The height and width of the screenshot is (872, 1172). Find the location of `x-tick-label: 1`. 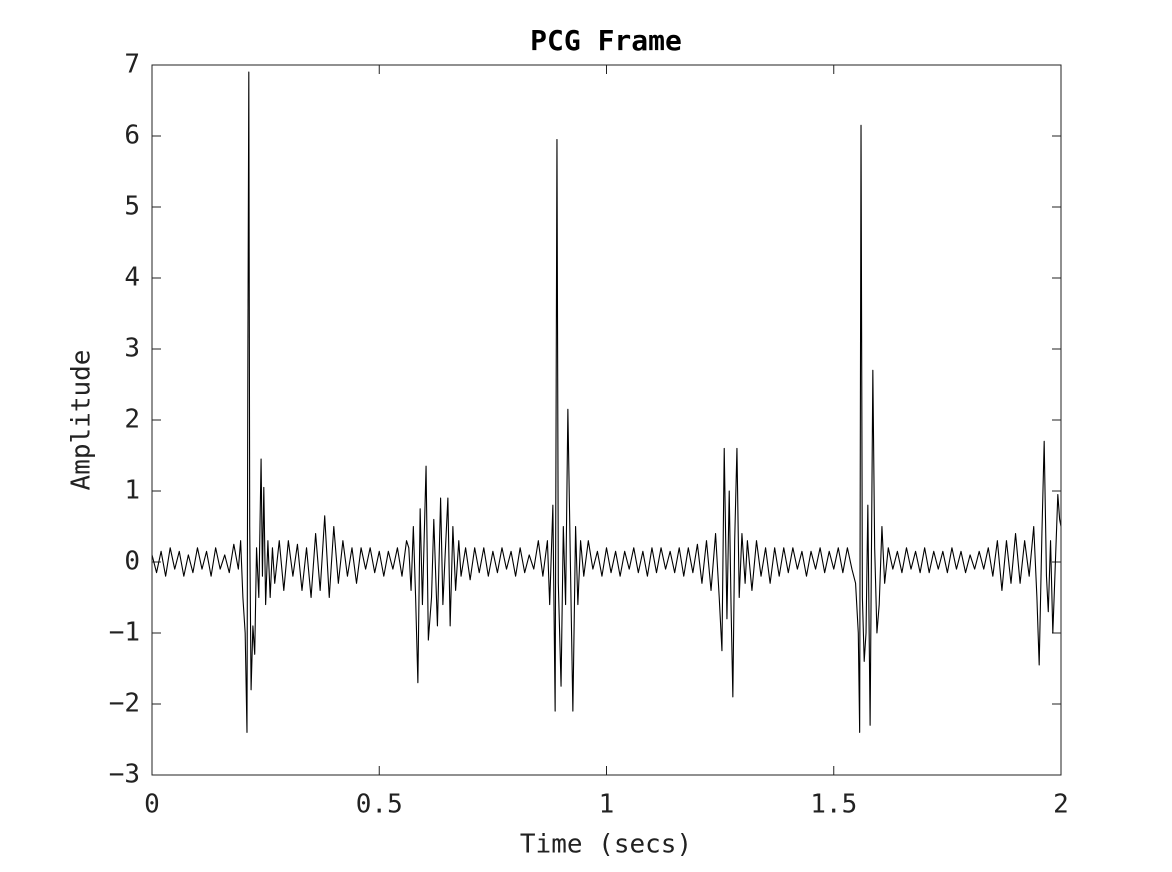

x-tick-label: 1 is located at coordinates (607, 805).